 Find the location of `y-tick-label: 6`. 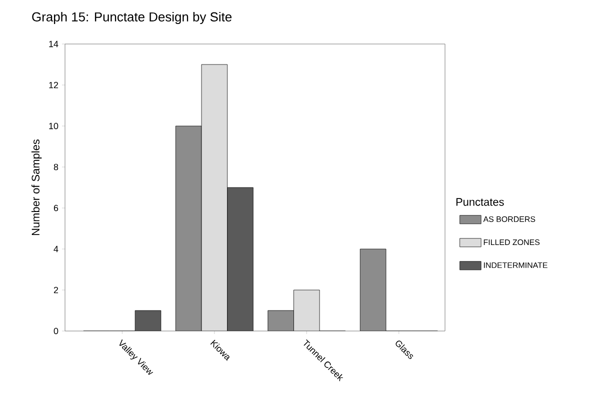

y-tick-label: 6 is located at coordinates (56, 208).